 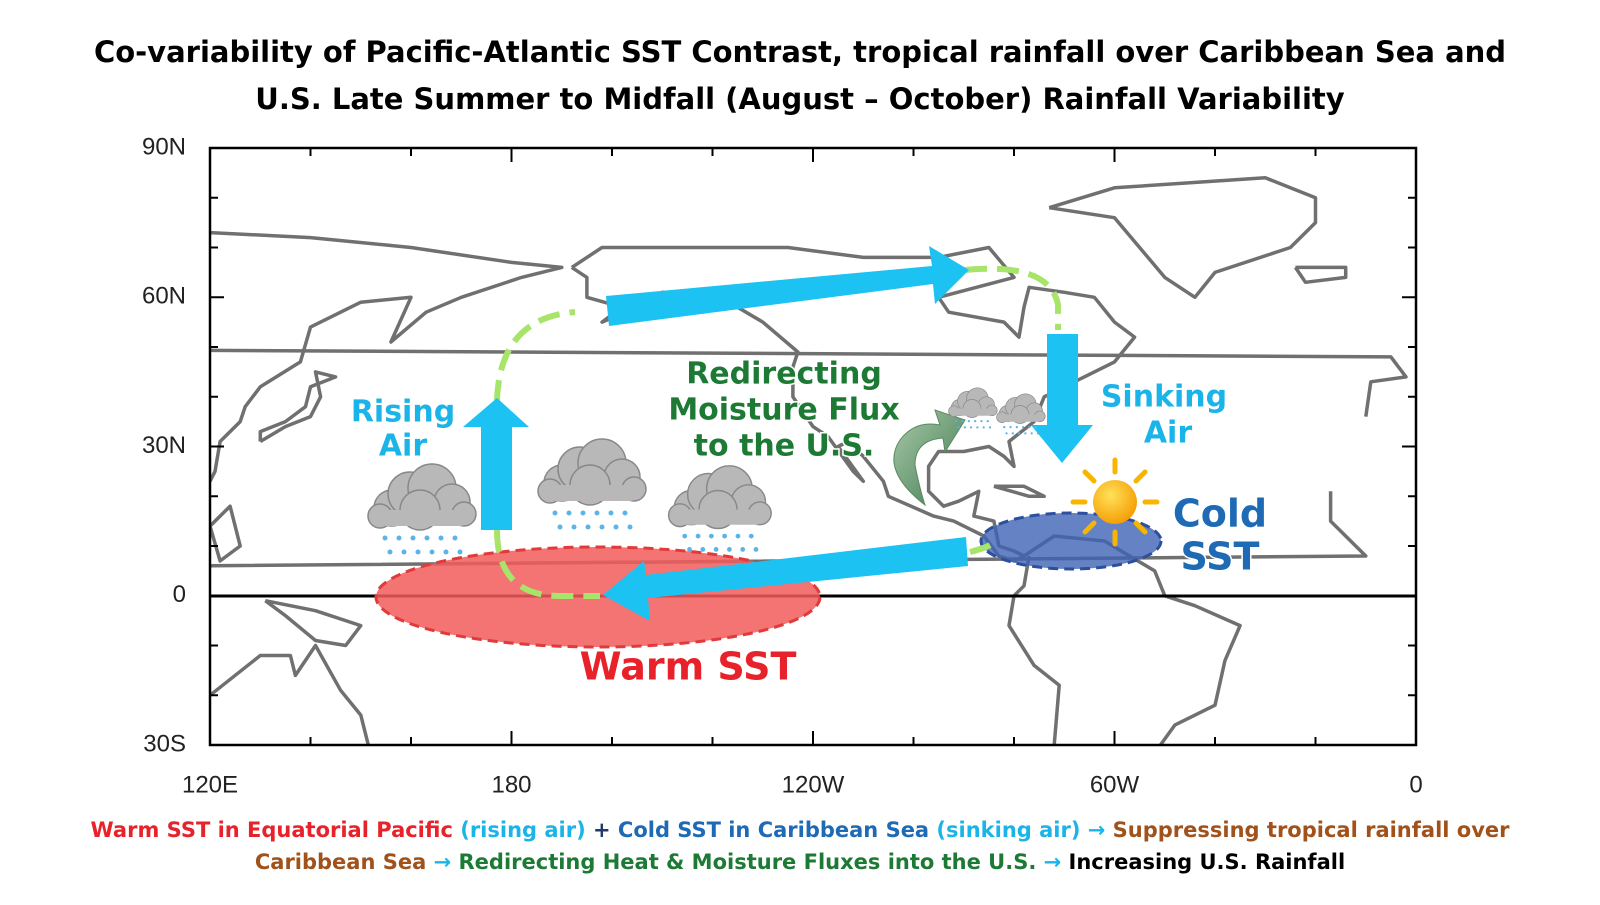 What do you see at coordinates (403, 412) in the screenshot?
I see `rising-air-label: Rising` at bounding box center [403, 412].